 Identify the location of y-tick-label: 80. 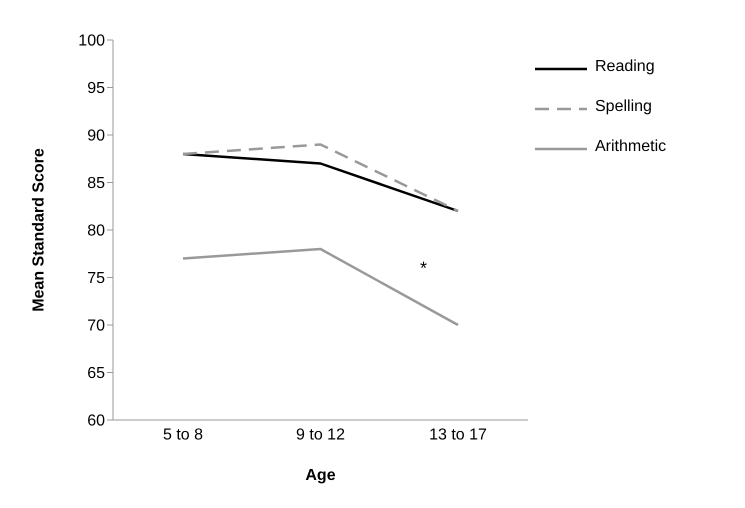
(96, 231).